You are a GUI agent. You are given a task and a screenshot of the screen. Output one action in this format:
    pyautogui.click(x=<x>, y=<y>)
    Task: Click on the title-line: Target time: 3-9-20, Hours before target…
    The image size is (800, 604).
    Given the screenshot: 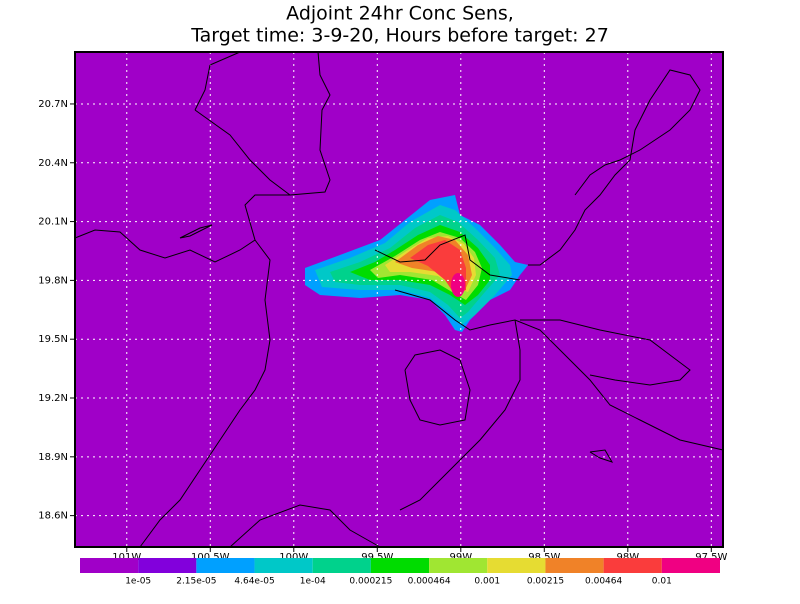 What is the action you would take?
    pyautogui.click(x=399, y=36)
    